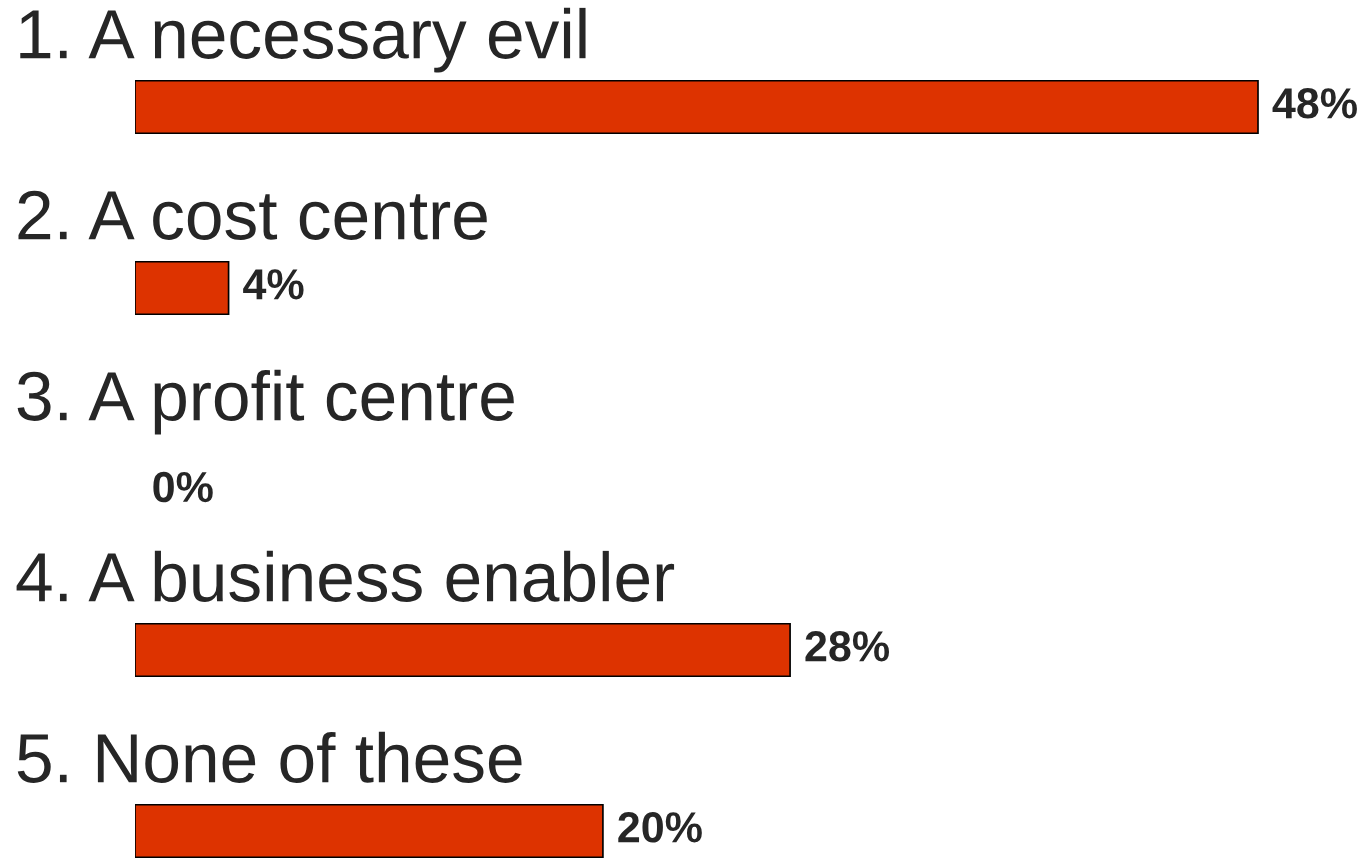 The height and width of the screenshot is (858, 1372). Describe the element at coordinates (345, 576) in the screenshot. I see `y-tick-label: 4. A business enabler` at that location.